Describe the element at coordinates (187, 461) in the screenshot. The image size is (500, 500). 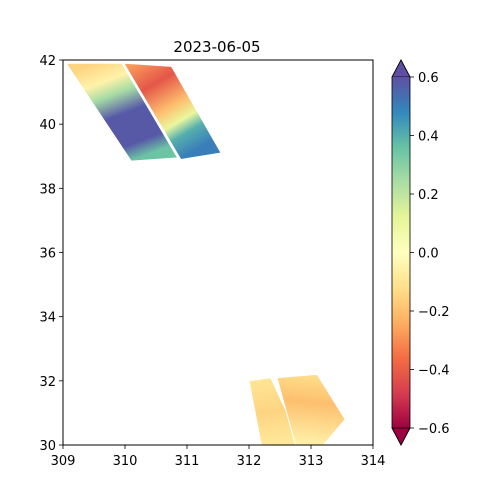
I see `x-tick-label: 311` at that location.